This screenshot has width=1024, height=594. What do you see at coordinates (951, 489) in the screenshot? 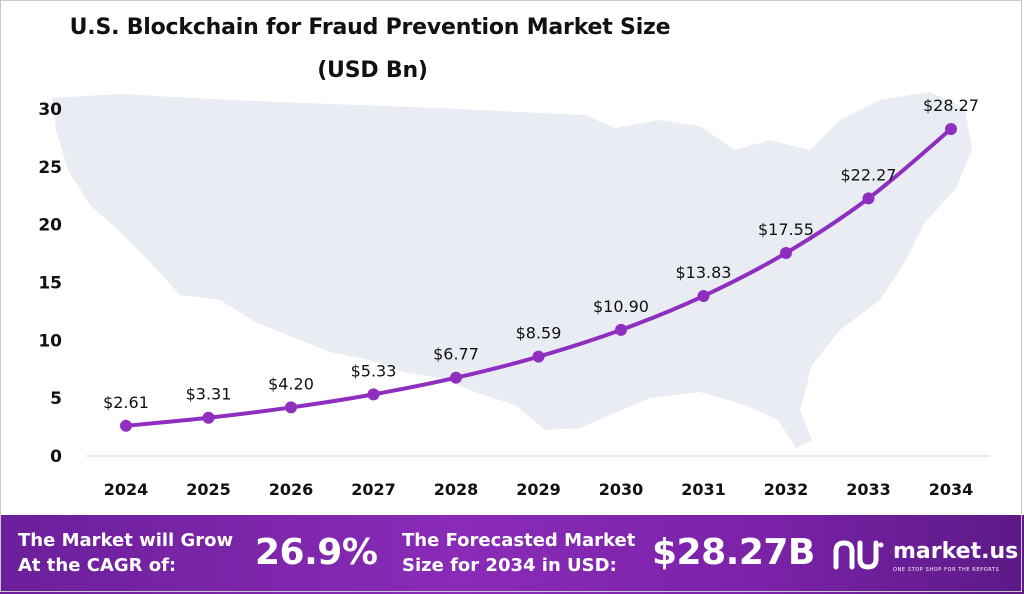
I see `x-tick-label: 2034` at bounding box center [951, 489].